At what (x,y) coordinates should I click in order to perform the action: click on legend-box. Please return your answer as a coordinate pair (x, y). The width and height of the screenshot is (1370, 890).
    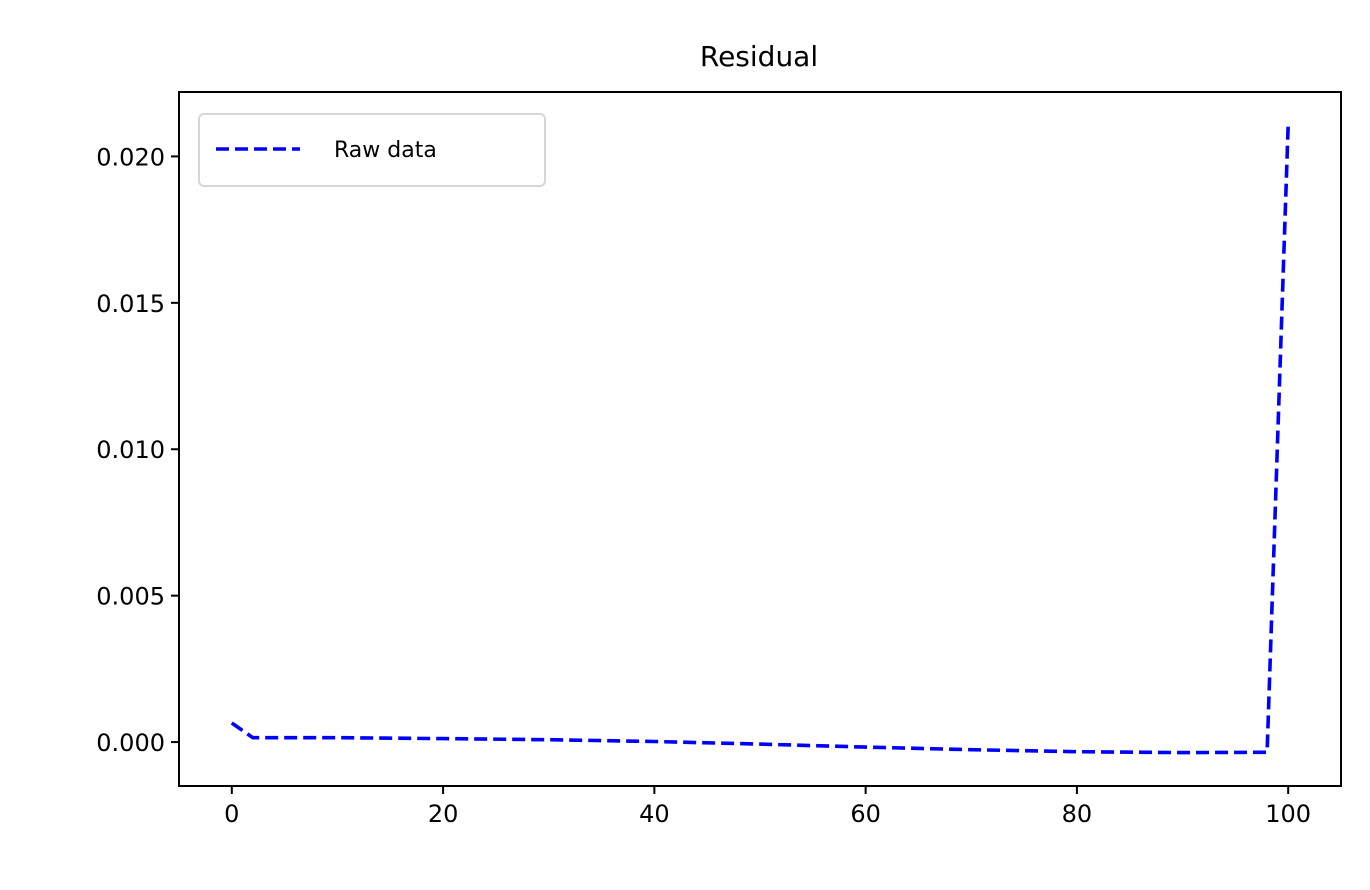
    Looking at the image, I should click on (372, 150).